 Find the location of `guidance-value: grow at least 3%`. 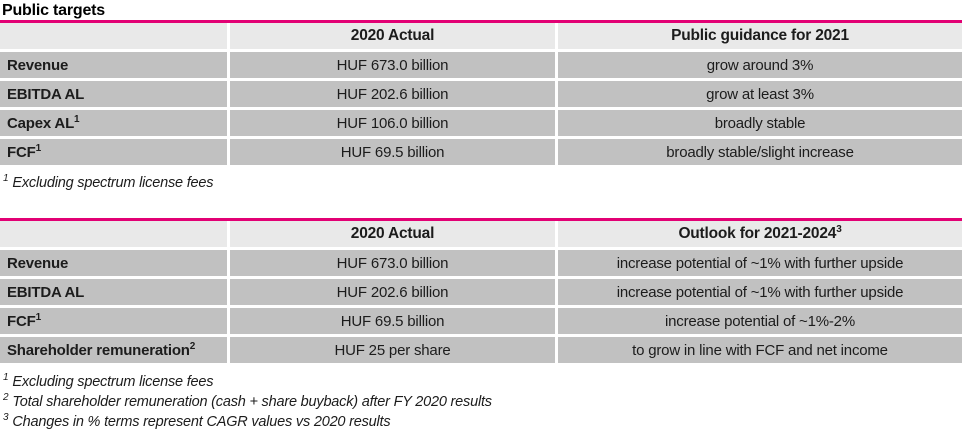

guidance-value: grow at least 3% is located at coordinates (760, 95).